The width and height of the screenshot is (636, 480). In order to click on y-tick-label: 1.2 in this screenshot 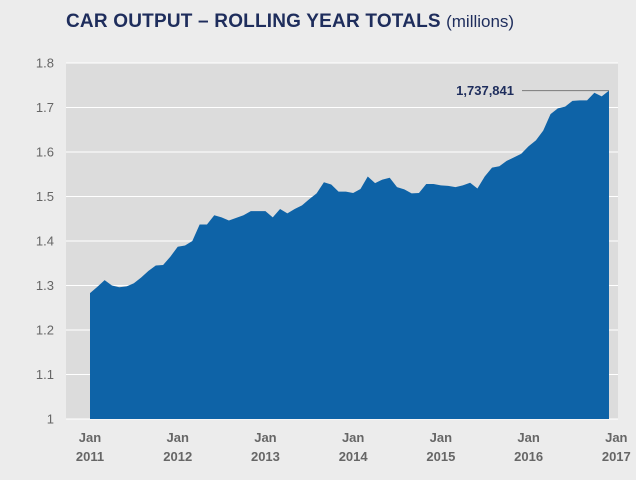, I will do `click(45, 330)`.